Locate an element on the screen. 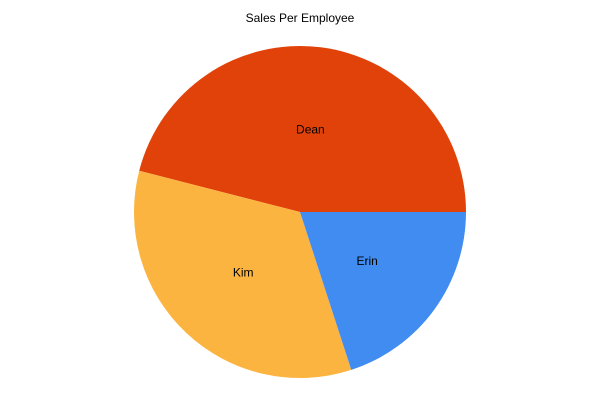 The width and height of the screenshot is (600, 400). slice-label-erin: Erin is located at coordinates (366, 261).